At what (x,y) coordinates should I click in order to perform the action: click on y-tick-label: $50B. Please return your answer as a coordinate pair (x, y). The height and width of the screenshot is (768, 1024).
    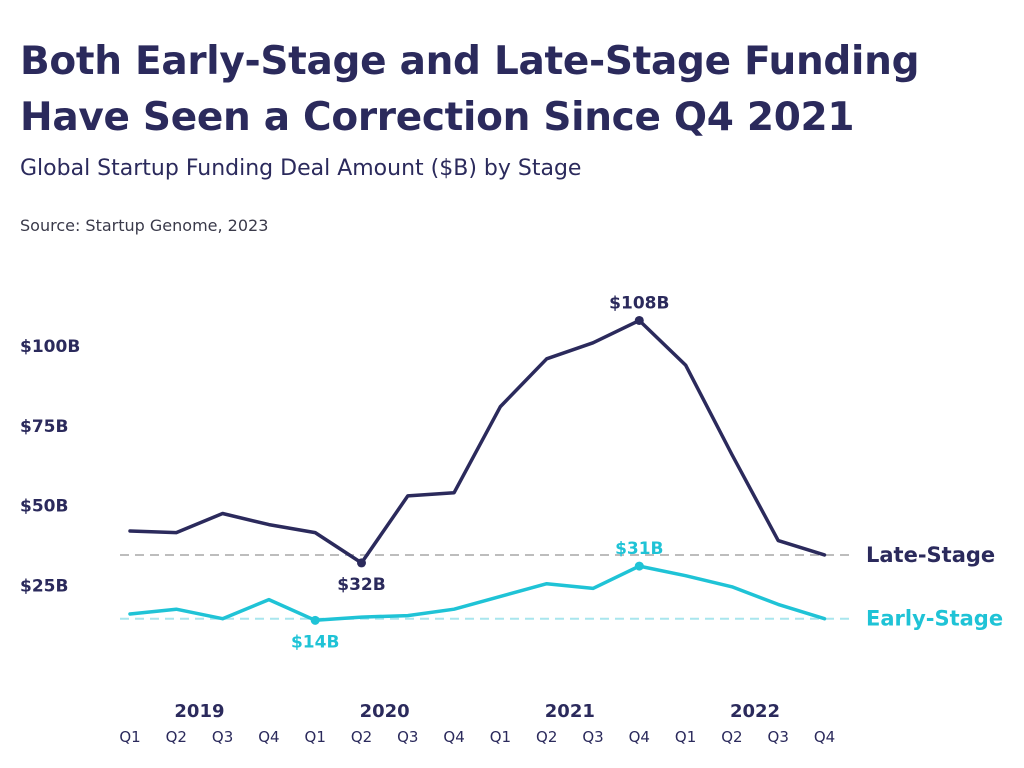
    Looking at the image, I should click on (44, 507).